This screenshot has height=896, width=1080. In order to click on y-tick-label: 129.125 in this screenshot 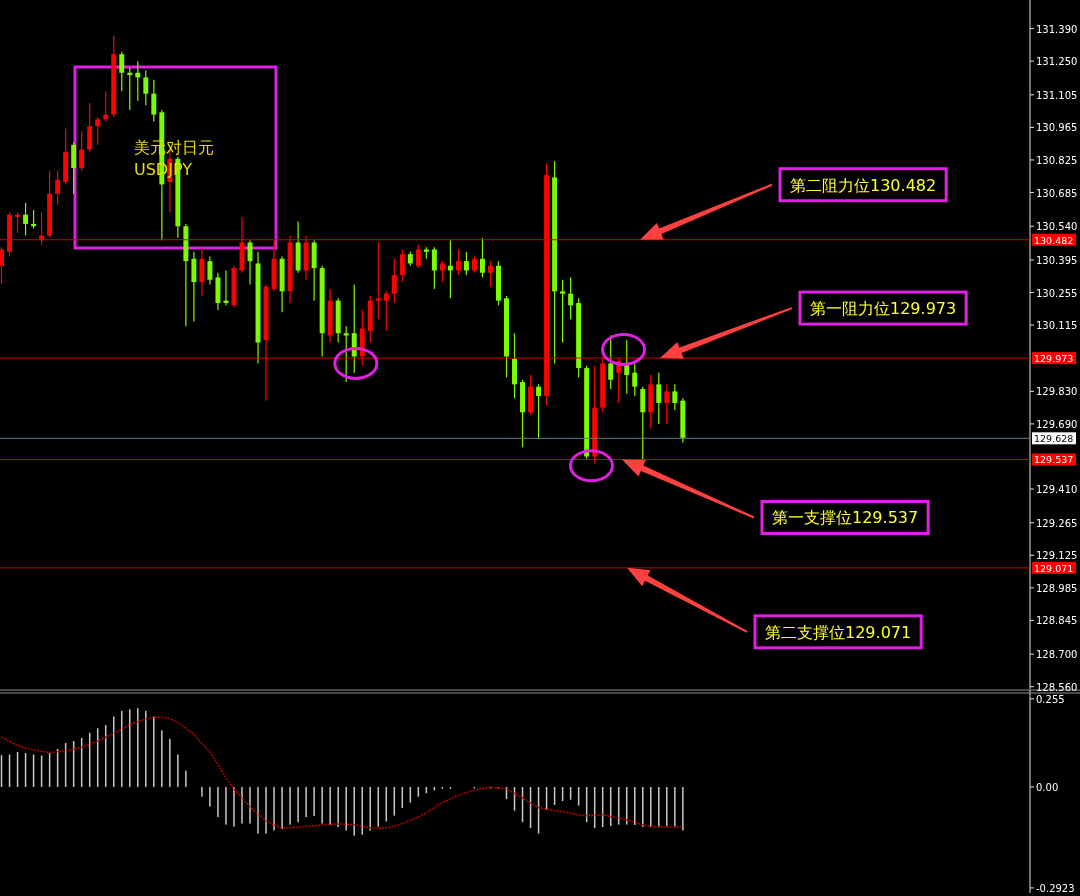, I will do `click(1057, 556)`.